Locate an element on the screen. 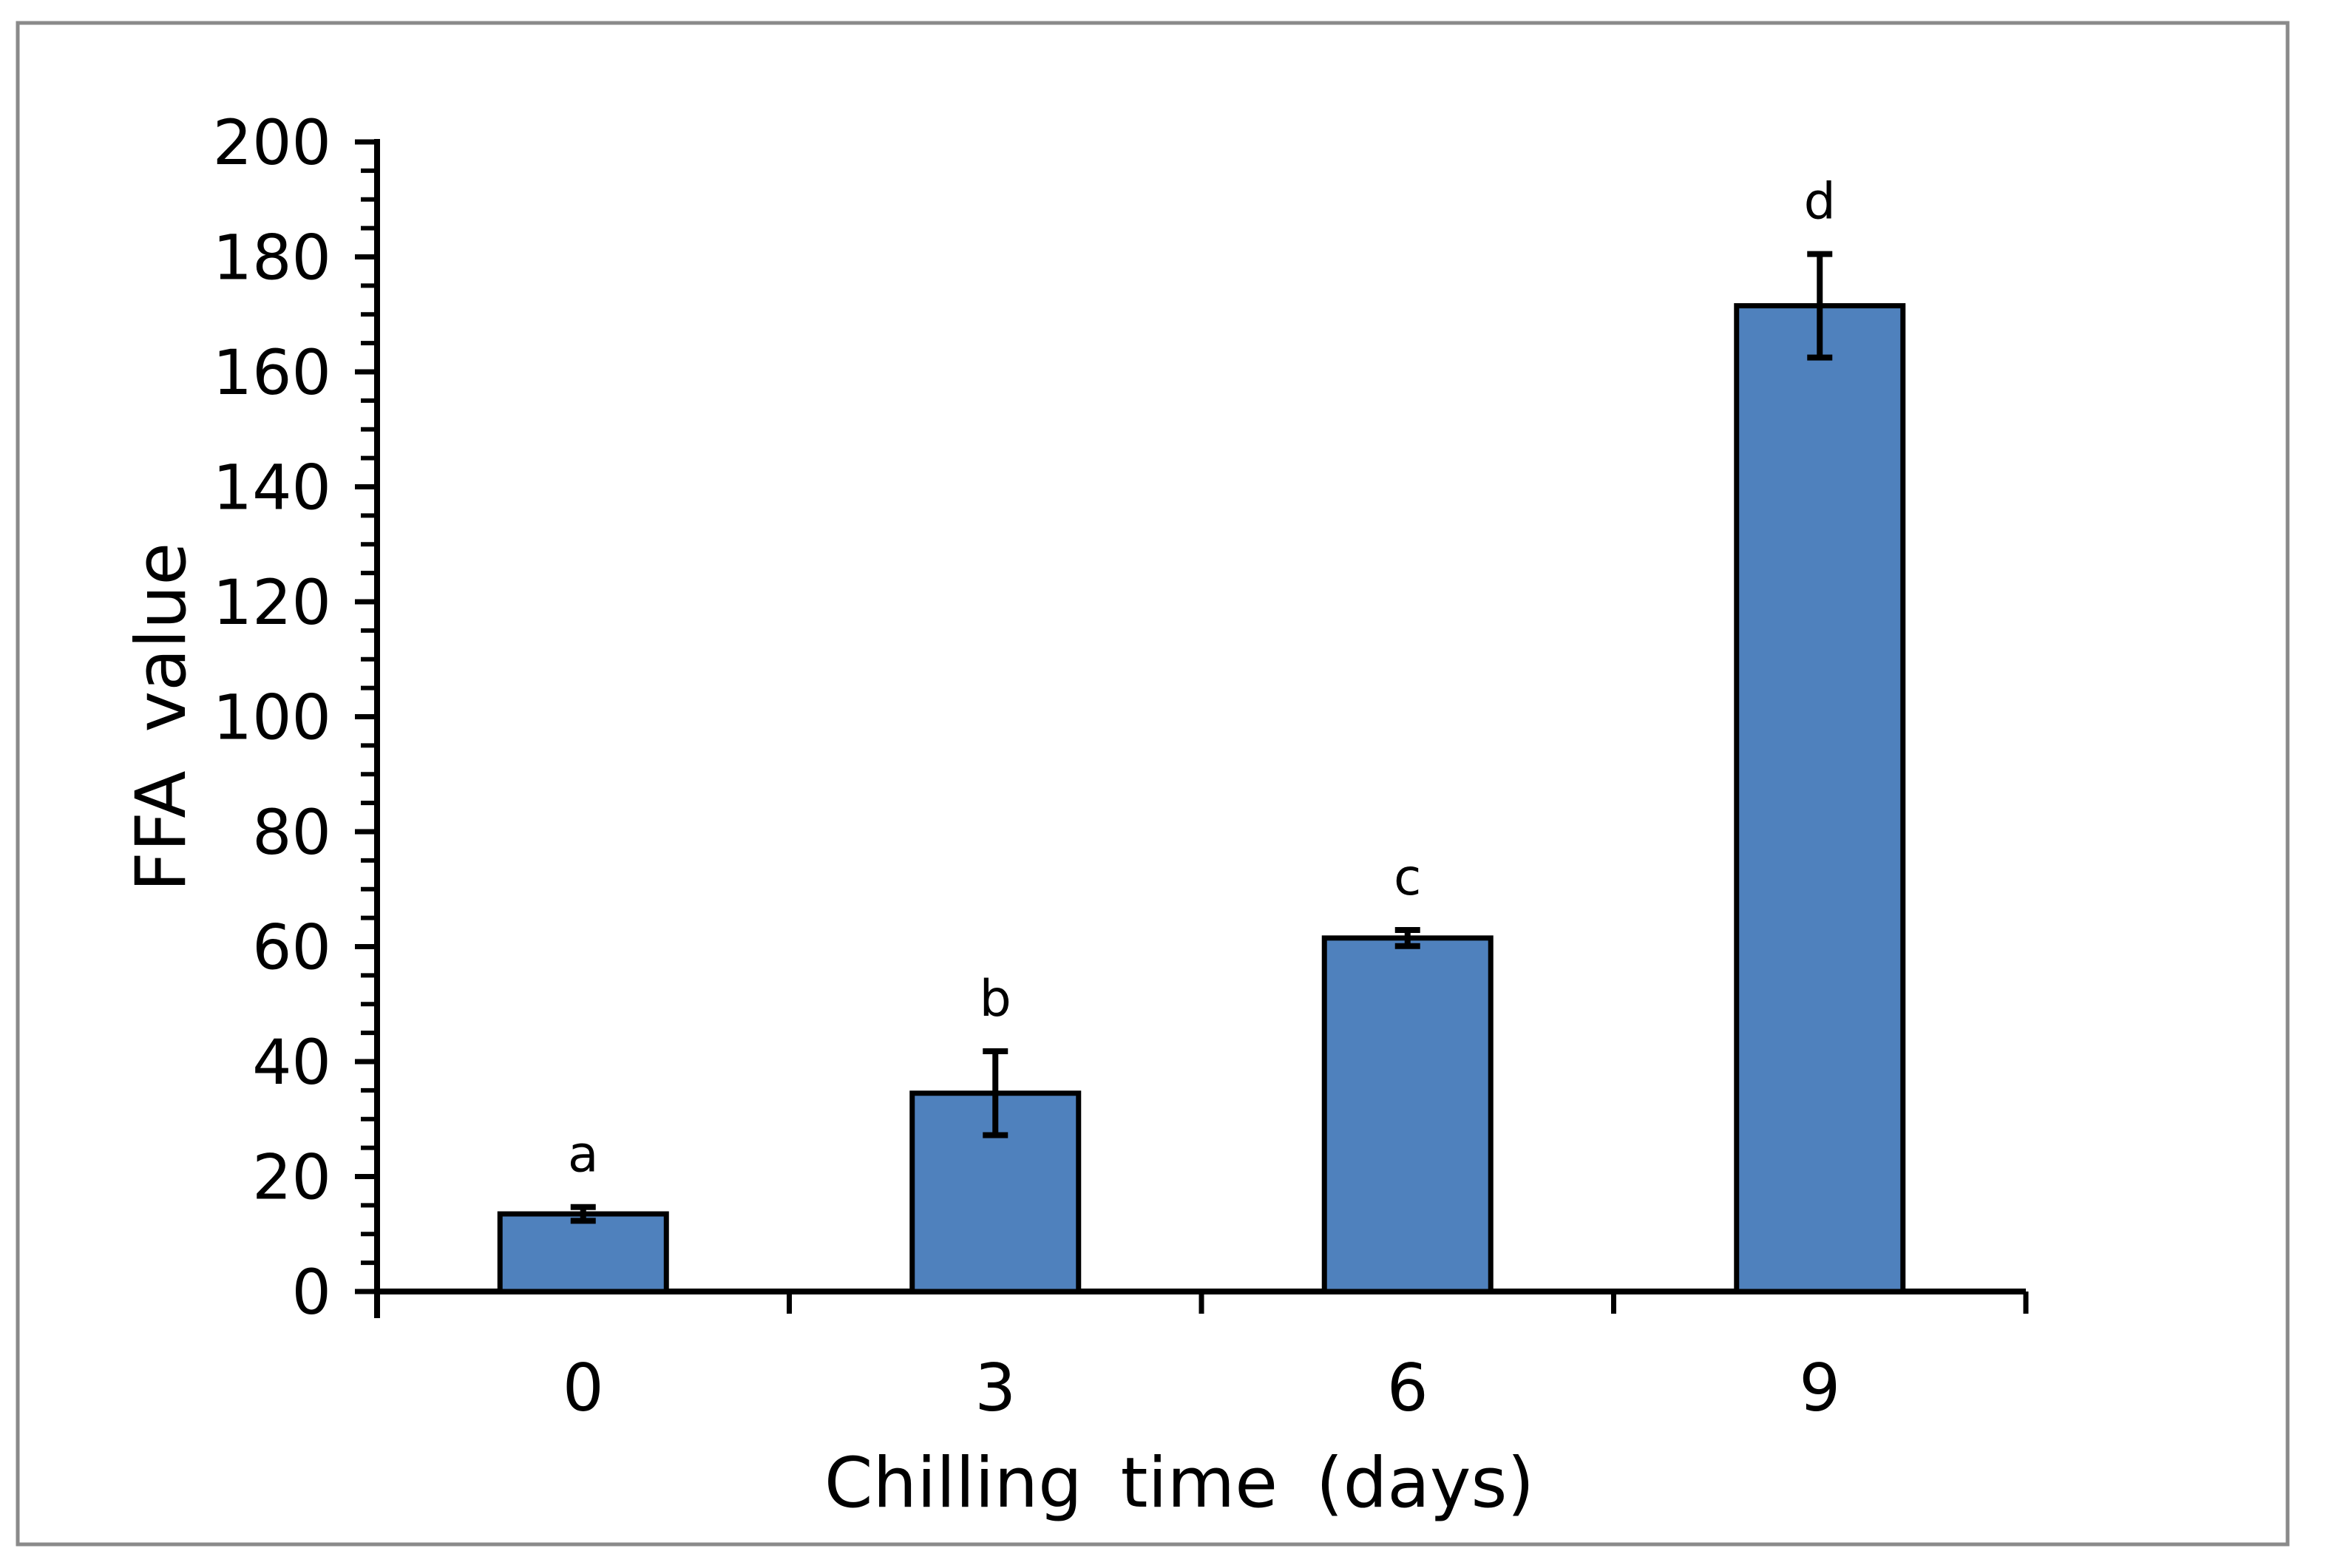 This screenshot has height=1568, width=2329. sig-letter-d: d is located at coordinates (1820, 202).